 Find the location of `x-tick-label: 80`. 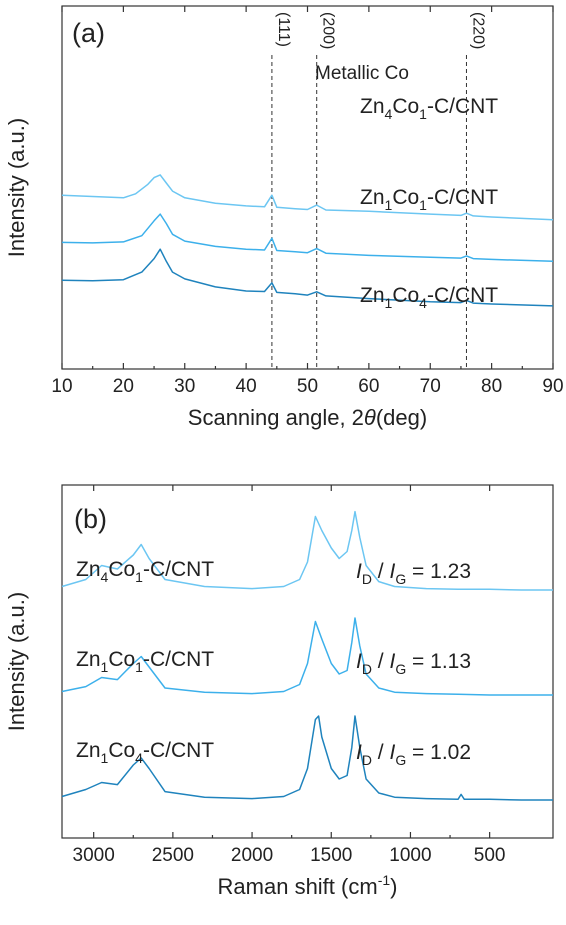

x-tick-label: 80 is located at coordinates (491, 386).